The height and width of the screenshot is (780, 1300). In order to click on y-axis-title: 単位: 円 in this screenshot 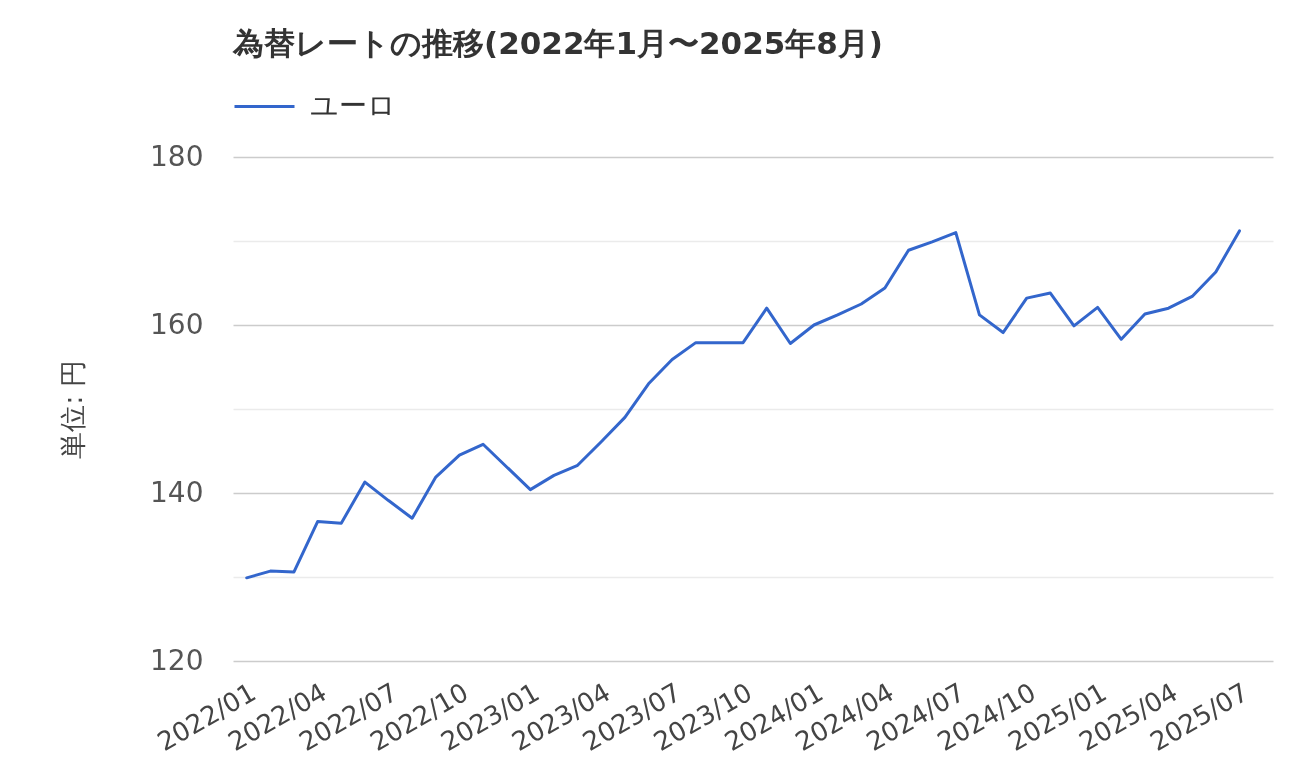, I will do `click(73, 409)`.